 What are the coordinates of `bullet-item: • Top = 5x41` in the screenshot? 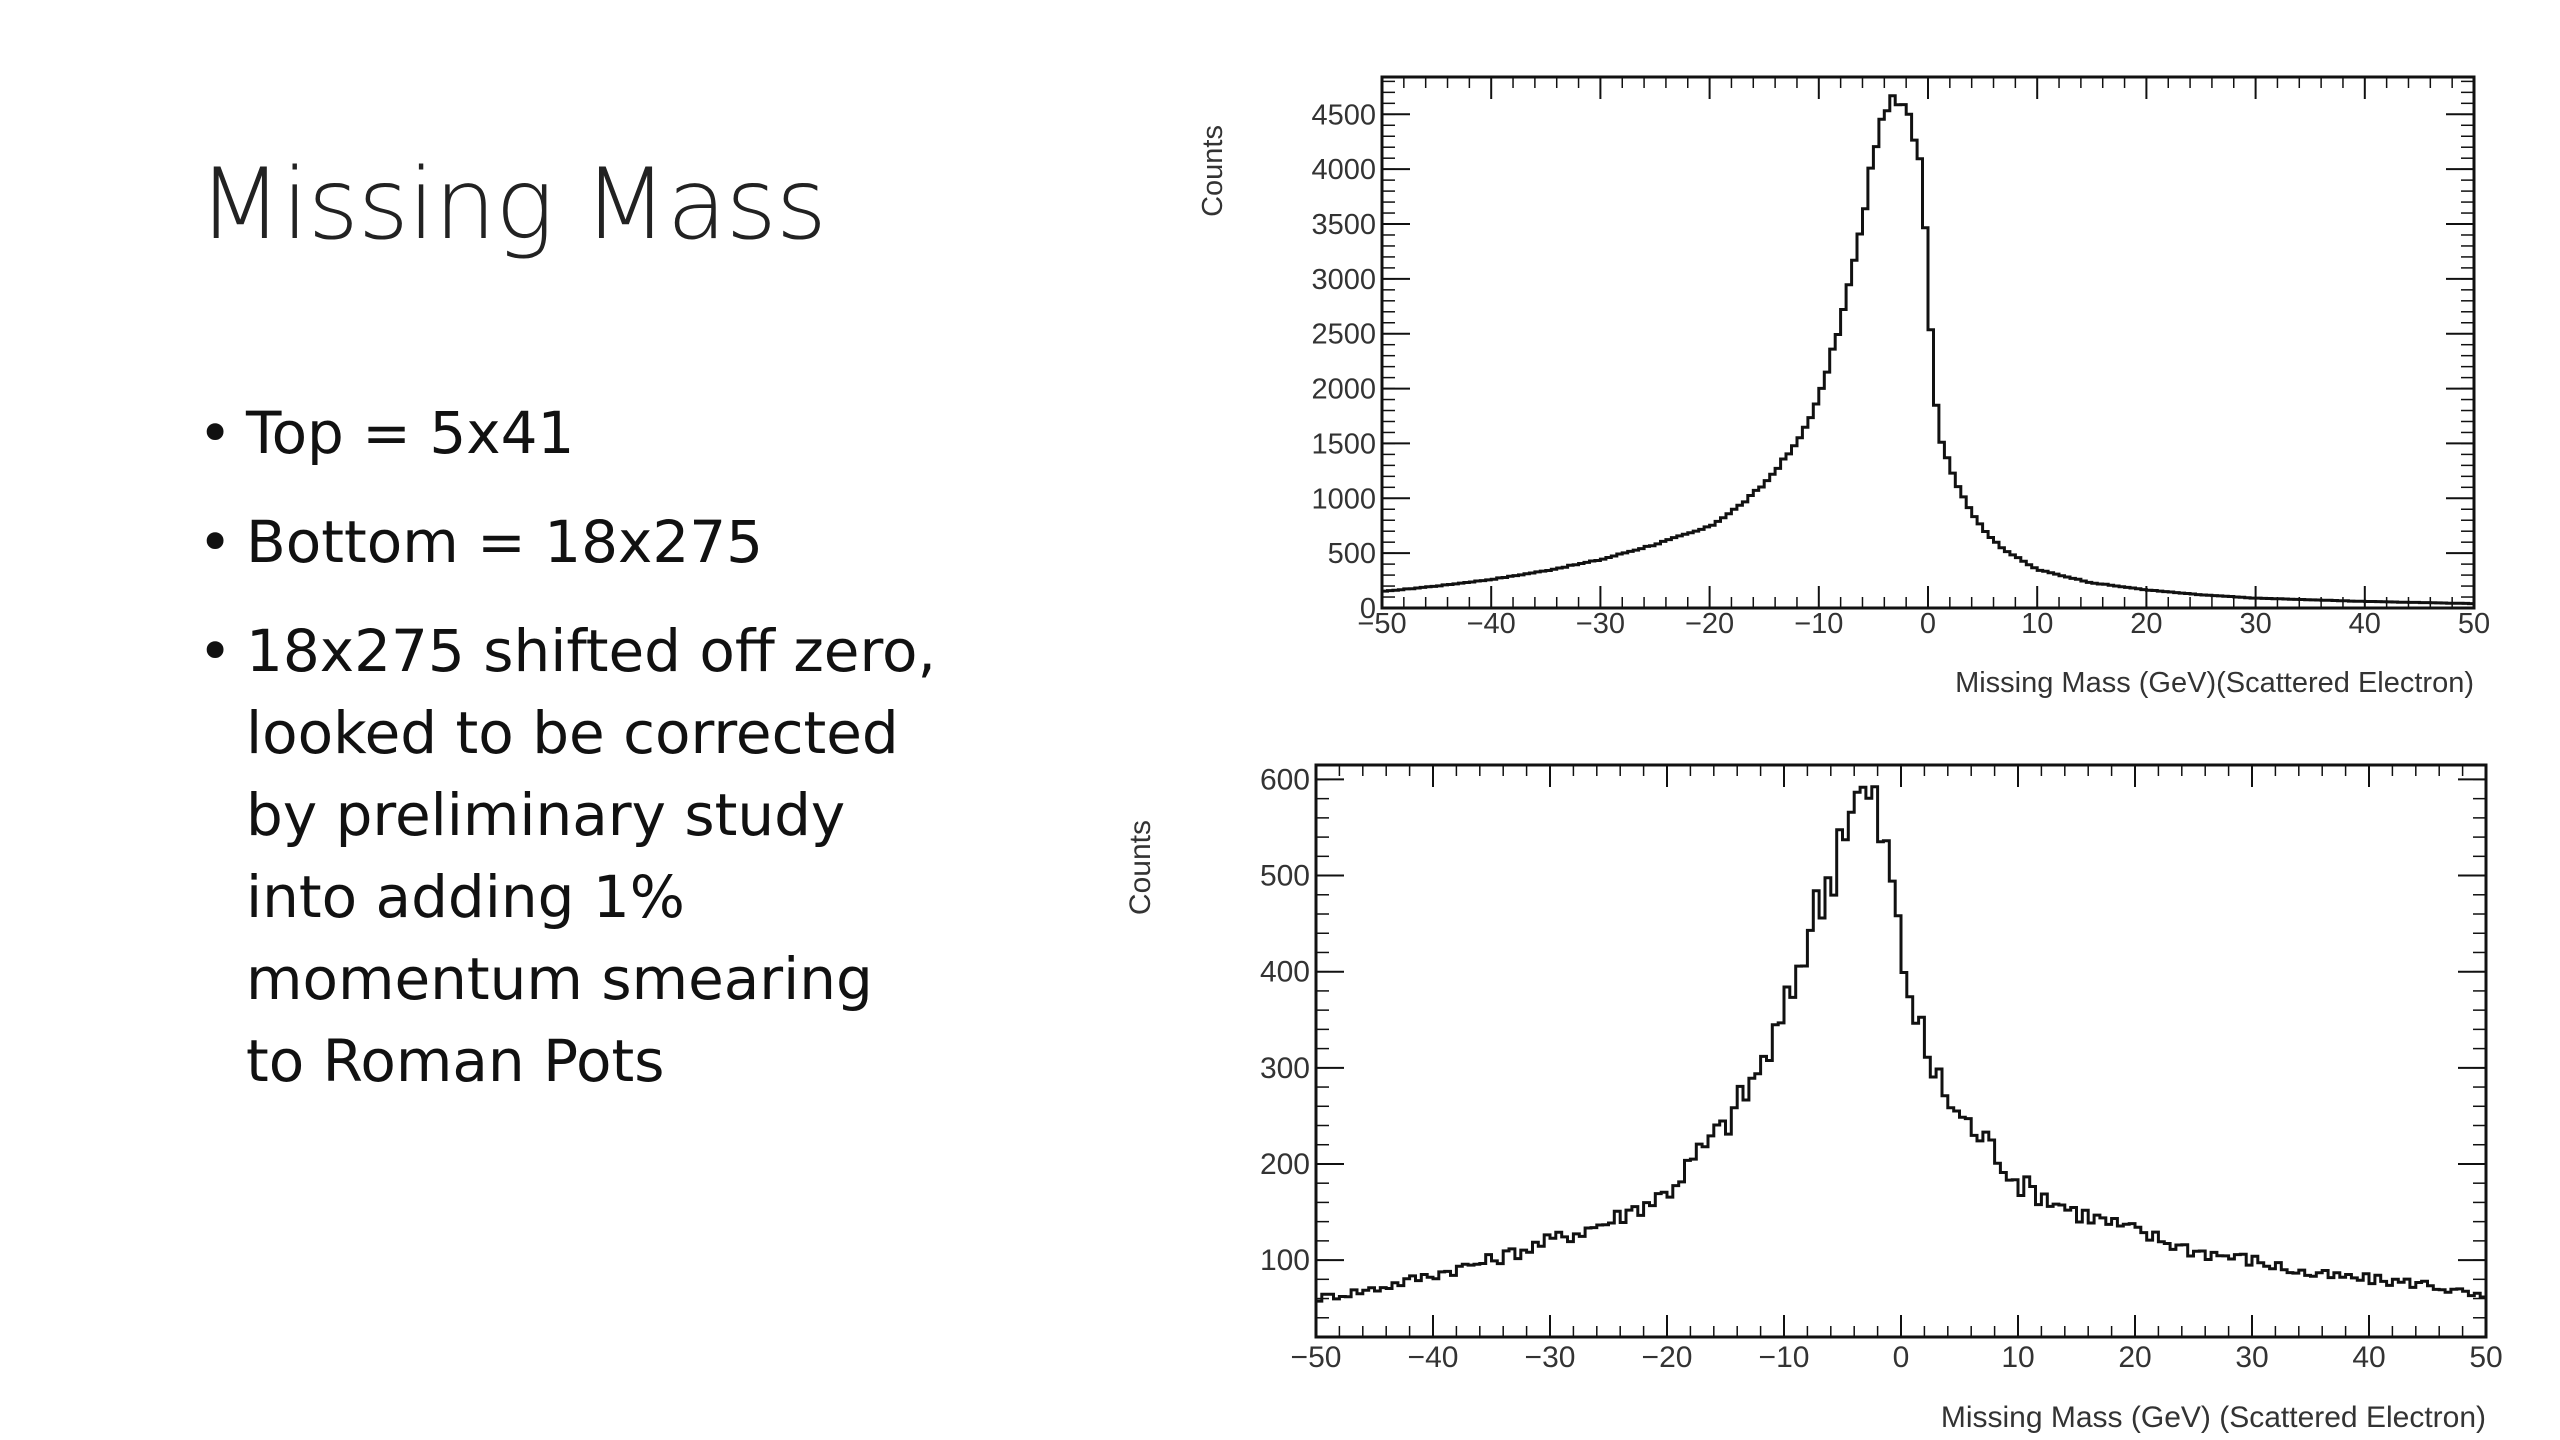 It's located at (608, 433).